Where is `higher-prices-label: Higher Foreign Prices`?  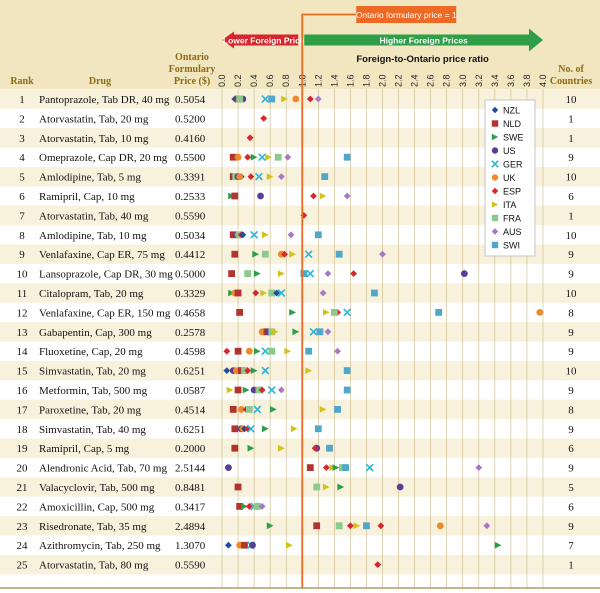
higher-prices-label: Higher Foreign Prices is located at coordinates (423, 41).